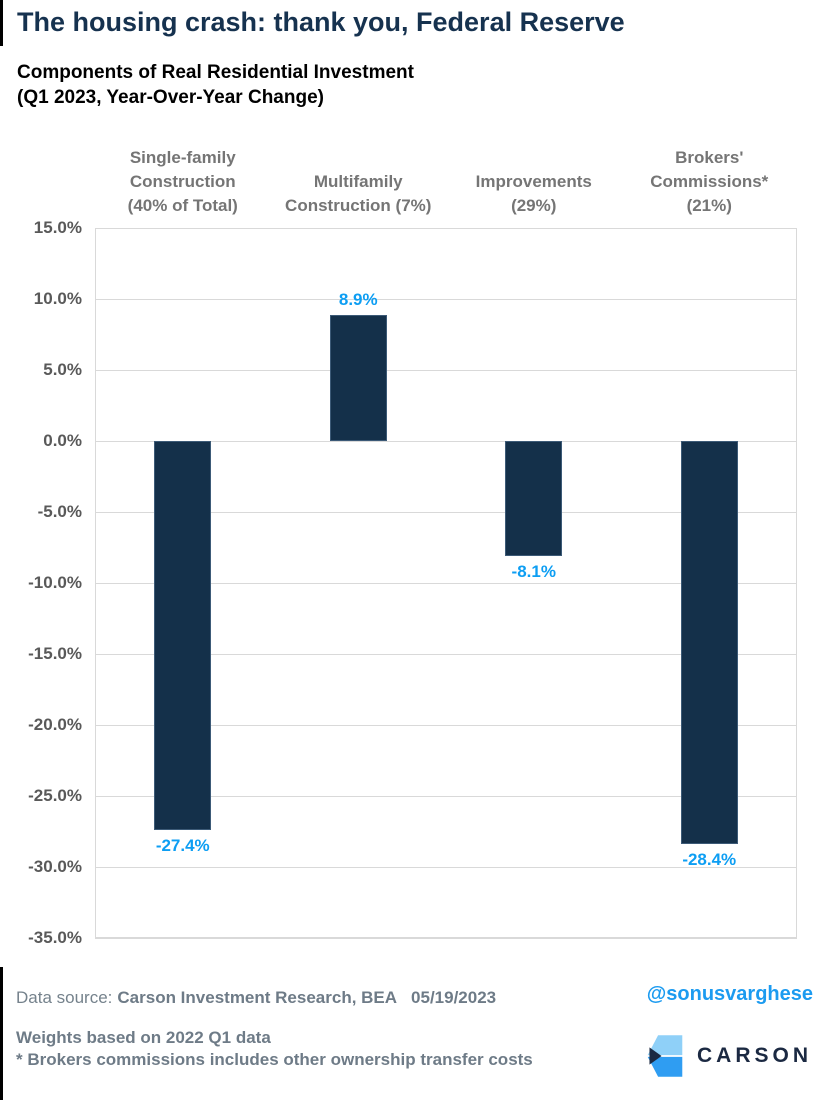 The width and height of the screenshot is (825, 1100). Describe the element at coordinates (358, 193) in the screenshot. I see `category-header-label: Multifamily Construction (7%)` at that location.